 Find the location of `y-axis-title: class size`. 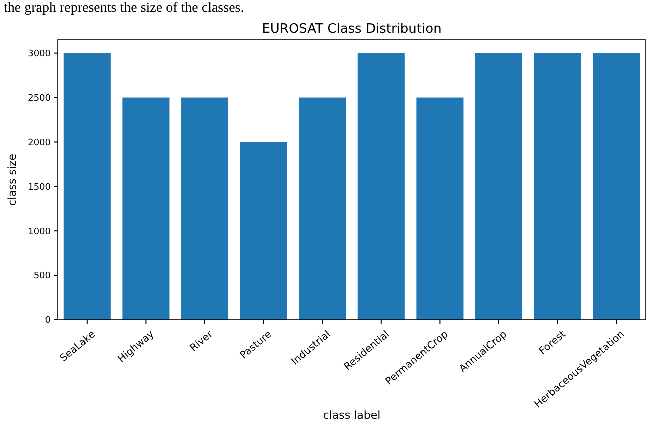

y-axis-title: class size is located at coordinates (12, 180).